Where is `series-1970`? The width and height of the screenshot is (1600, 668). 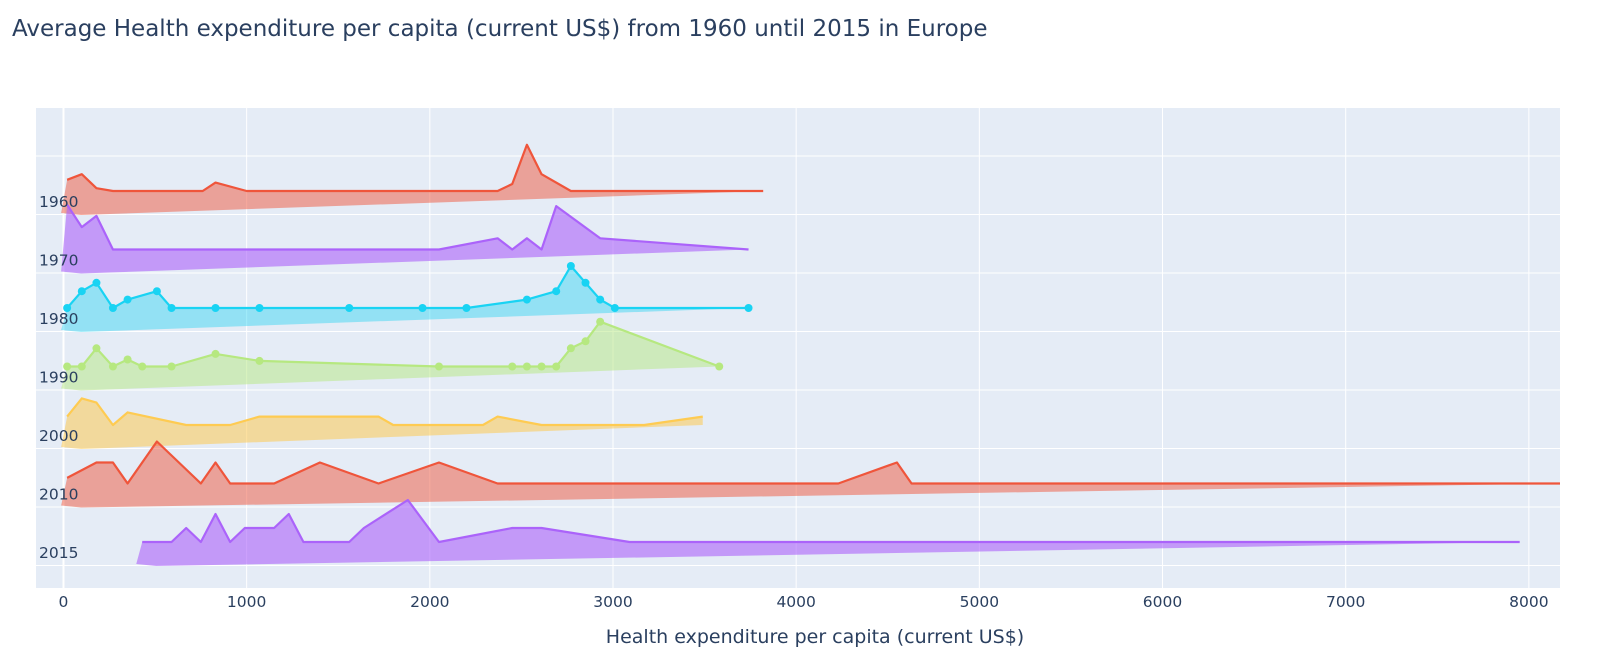 series-1970 is located at coordinates (405, 239).